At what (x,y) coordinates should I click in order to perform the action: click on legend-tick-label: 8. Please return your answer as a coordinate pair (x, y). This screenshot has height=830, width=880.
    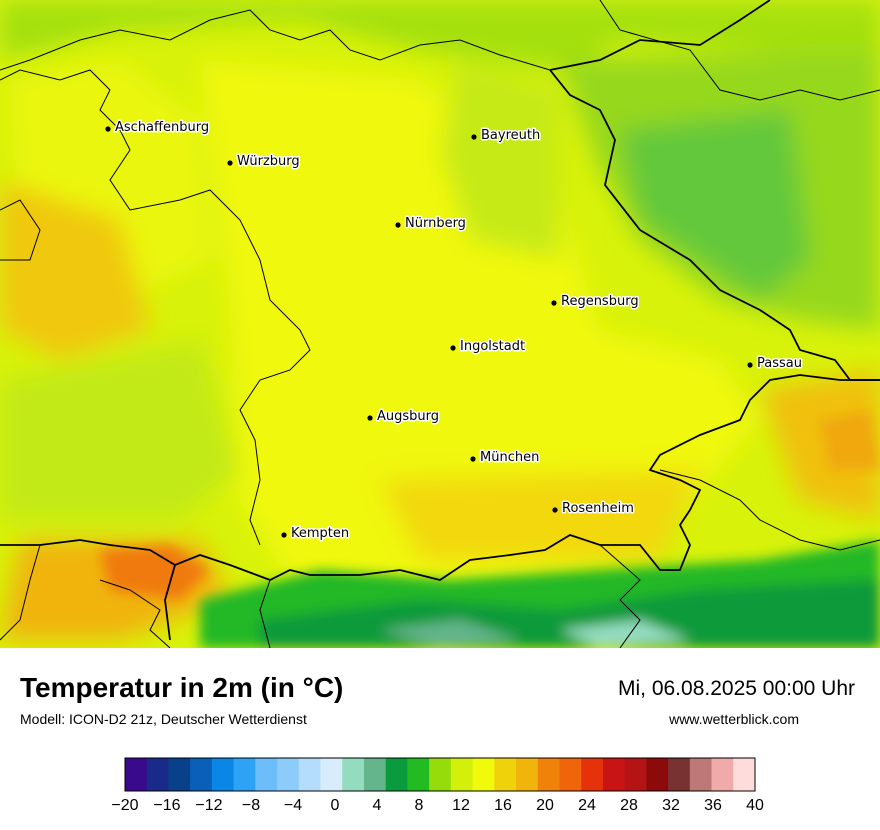
    Looking at the image, I should click on (419, 805).